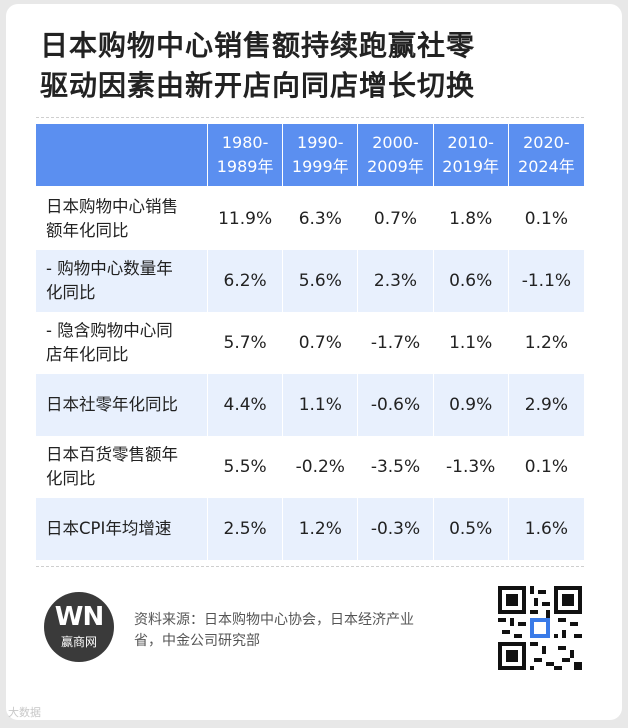 The image size is (628, 728). What do you see at coordinates (320, 66) in the screenshot?
I see `page-title: 日本购物中心销售额持续跑赢社零 驱动因素由新开店向同店增长切换` at bounding box center [320, 66].